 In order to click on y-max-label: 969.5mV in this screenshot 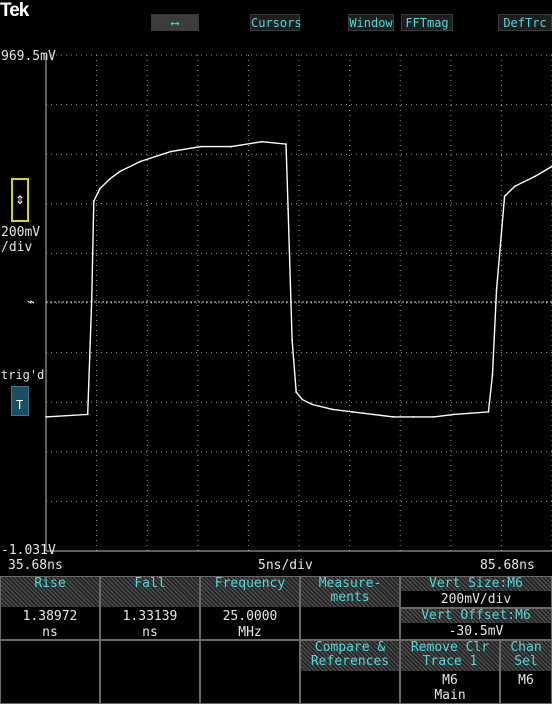, I will do `click(28, 56)`.